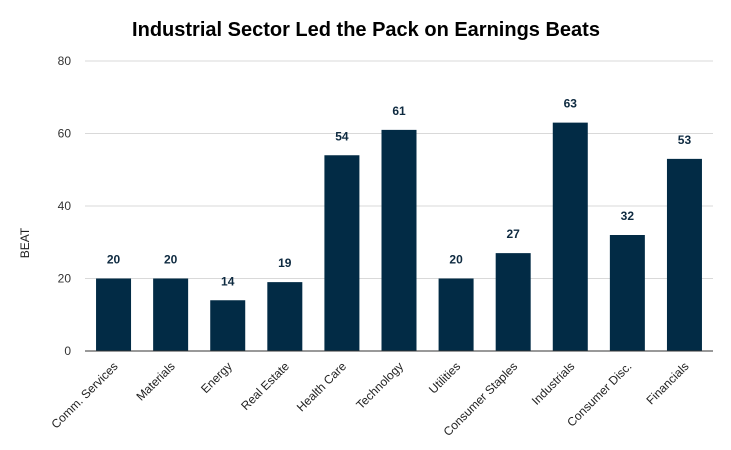  I want to click on x-tick-label: Energy, so click(216, 377).